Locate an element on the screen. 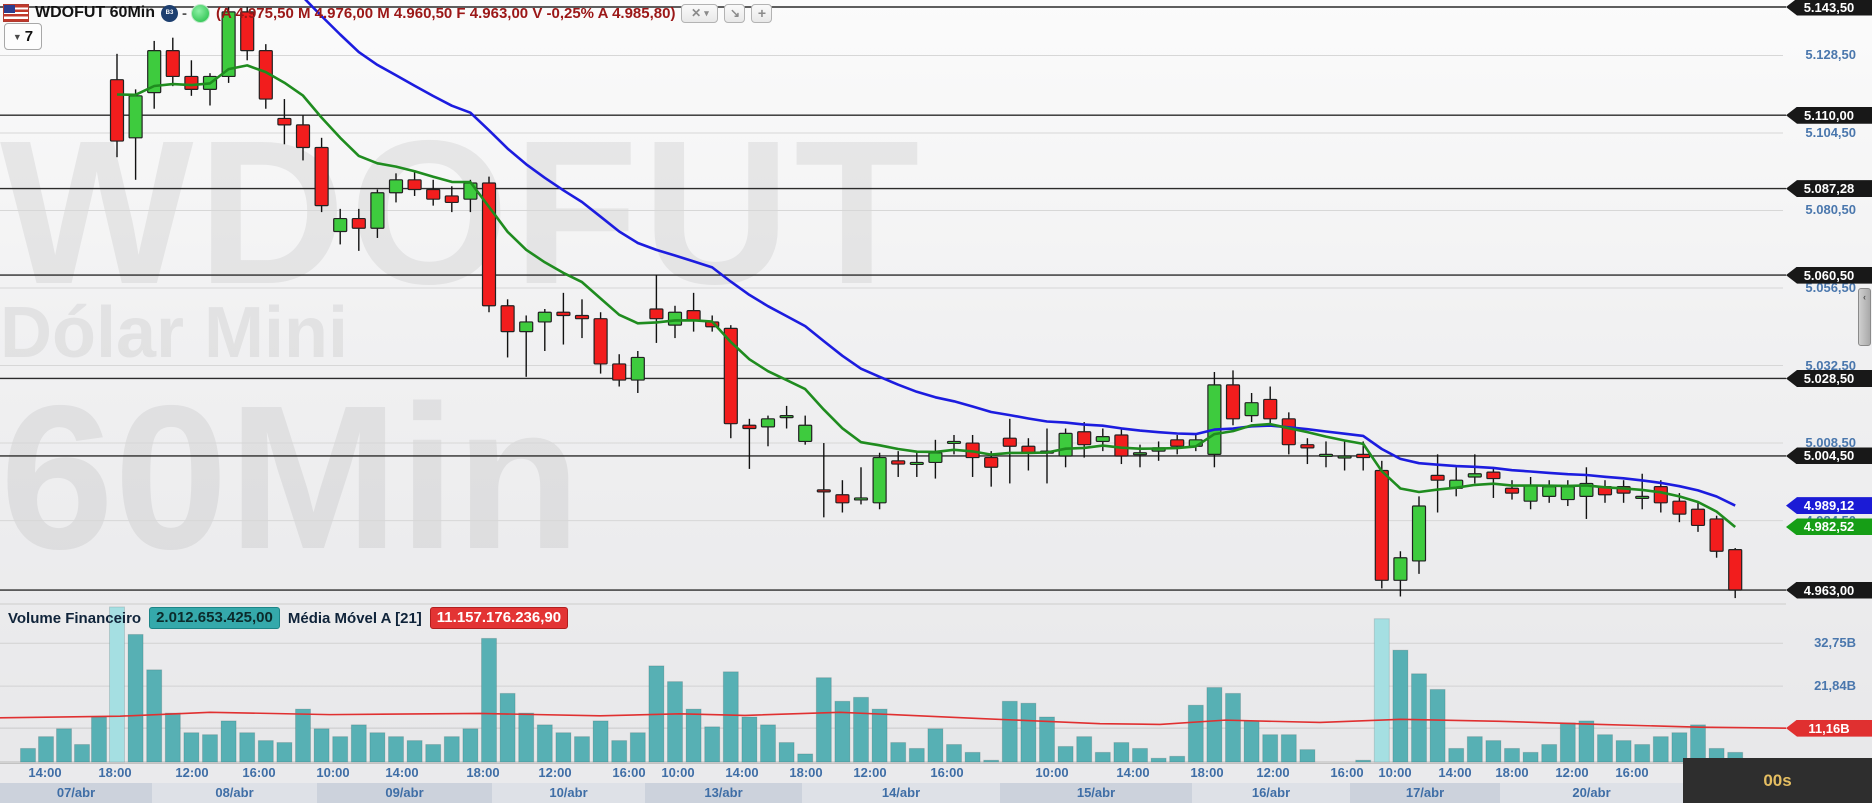  price-tag-black: 5.004,50 is located at coordinates (1829, 456).